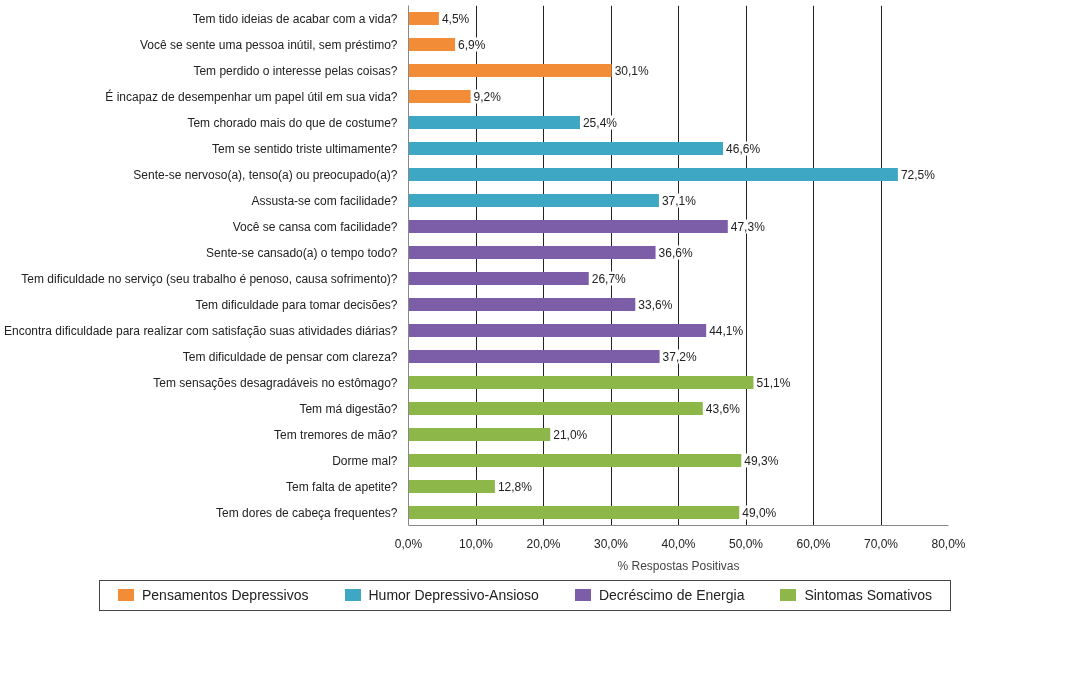 This screenshot has height=673, width=1065. I want to click on data-label: 72,5%, so click(918, 174).